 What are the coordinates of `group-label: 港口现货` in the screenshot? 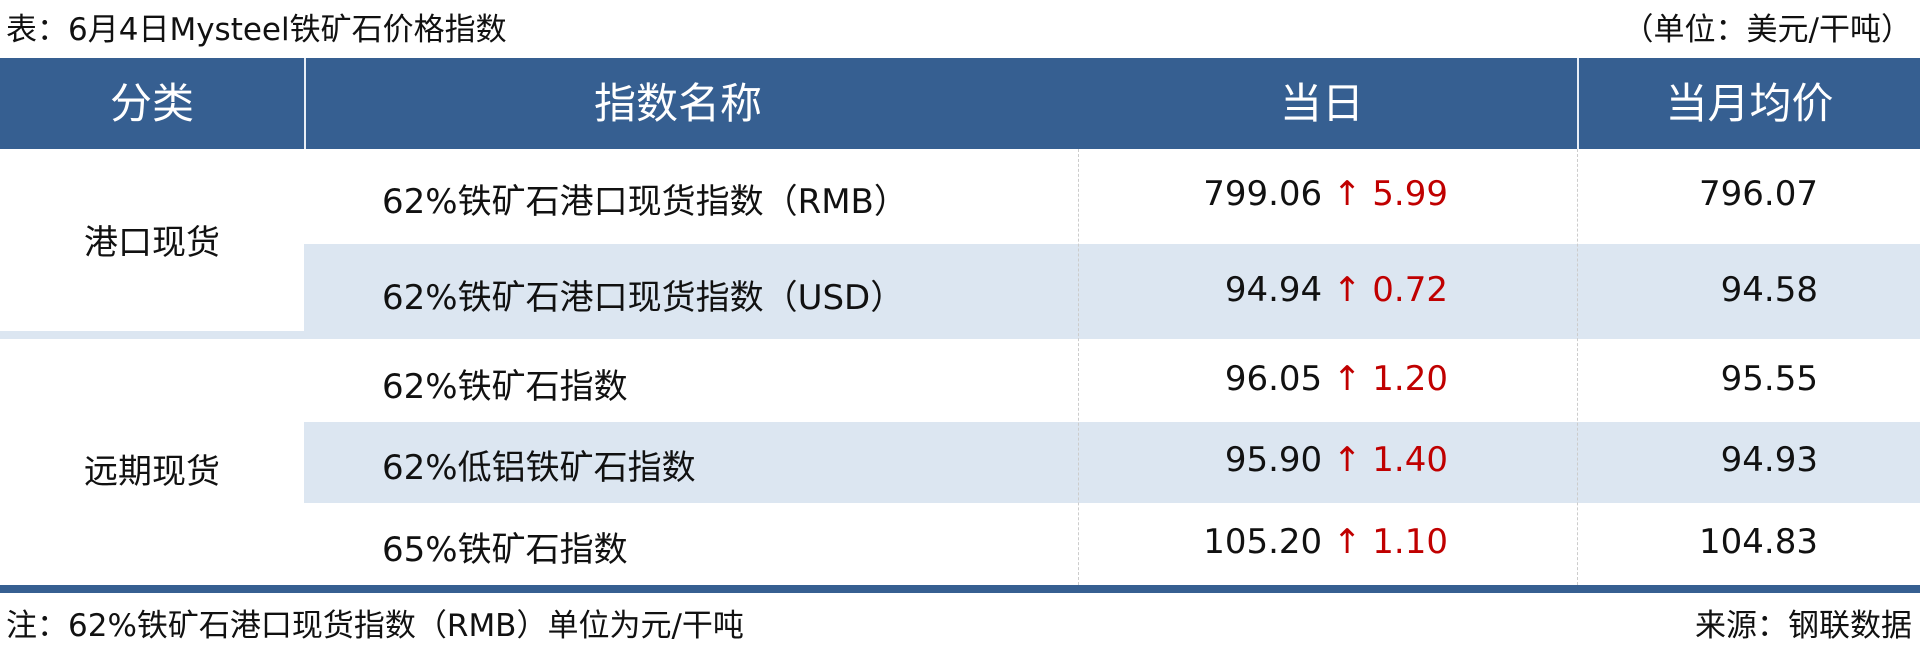 It's located at (152, 243).